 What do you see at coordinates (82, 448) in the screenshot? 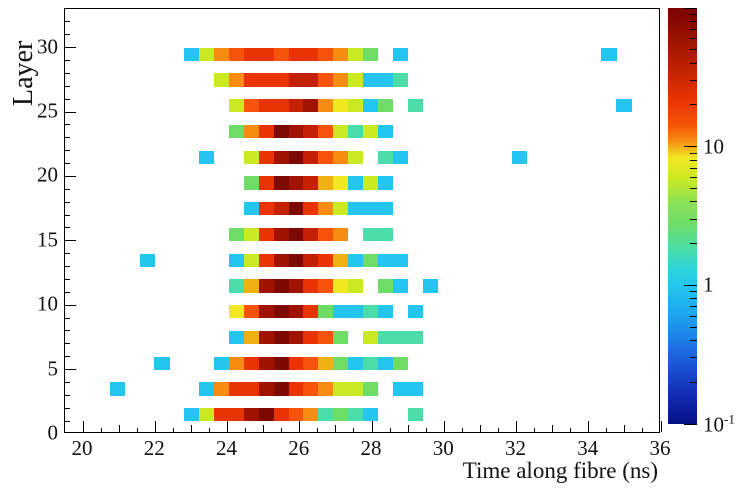
I see `x-tick-label: 20` at bounding box center [82, 448].